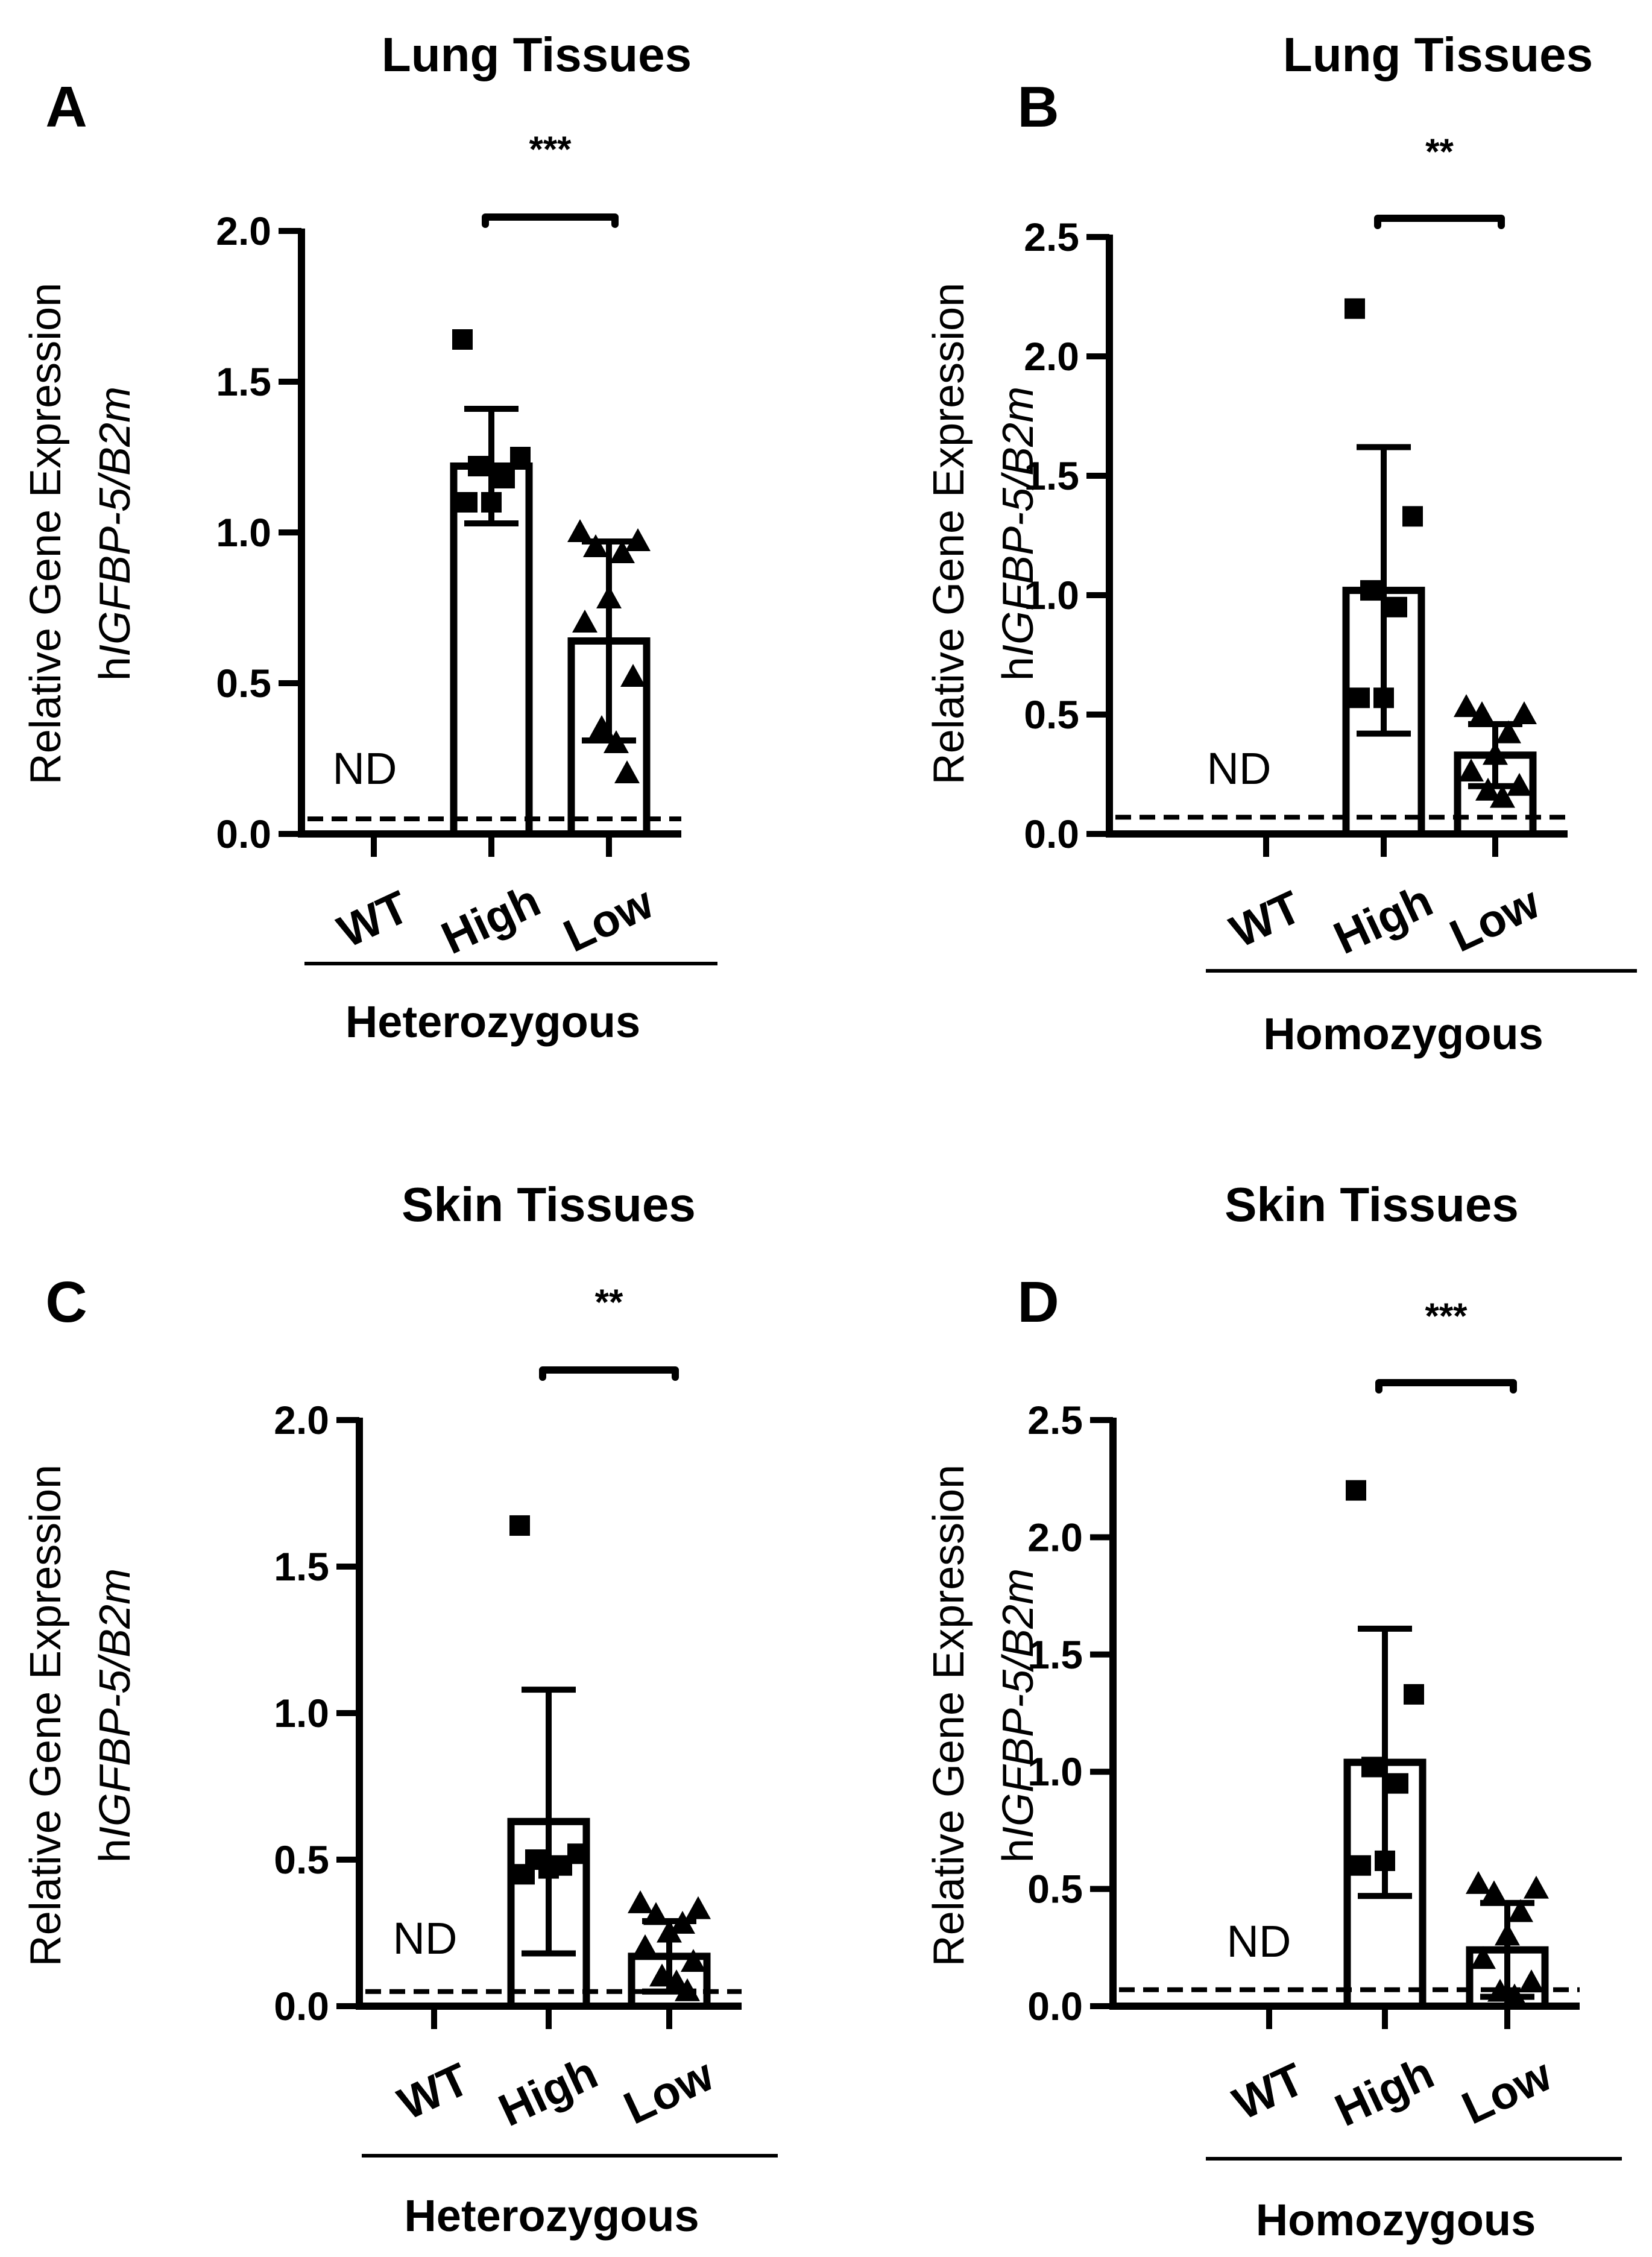 The image size is (1652, 2257). What do you see at coordinates (1051, 237) in the screenshot?
I see `y-tick-label: 2.5` at bounding box center [1051, 237].